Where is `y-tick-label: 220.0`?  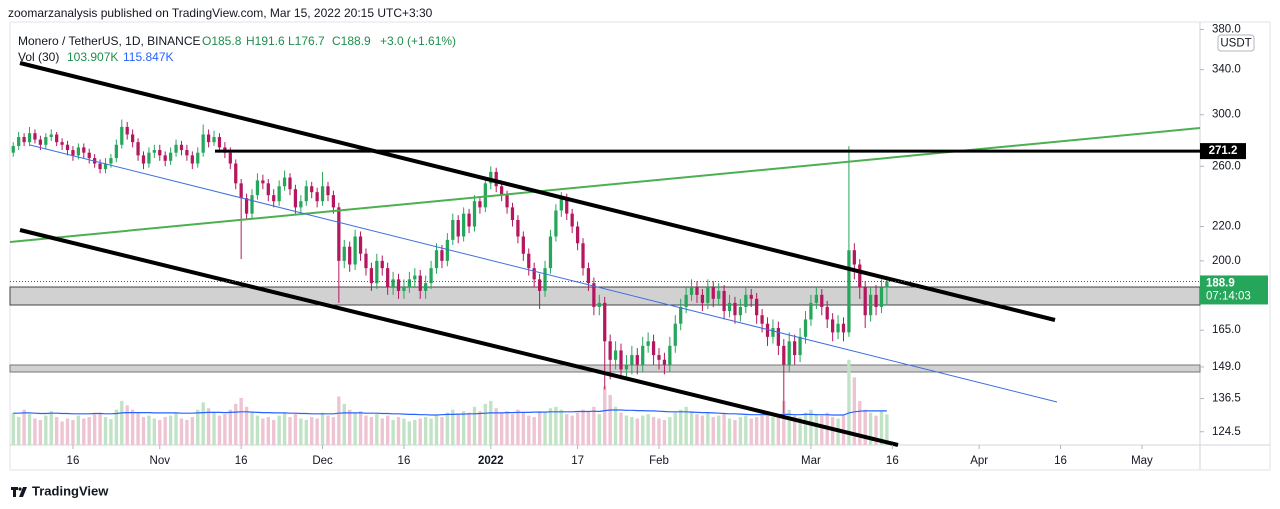
y-tick-label: 220.0 is located at coordinates (1226, 227).